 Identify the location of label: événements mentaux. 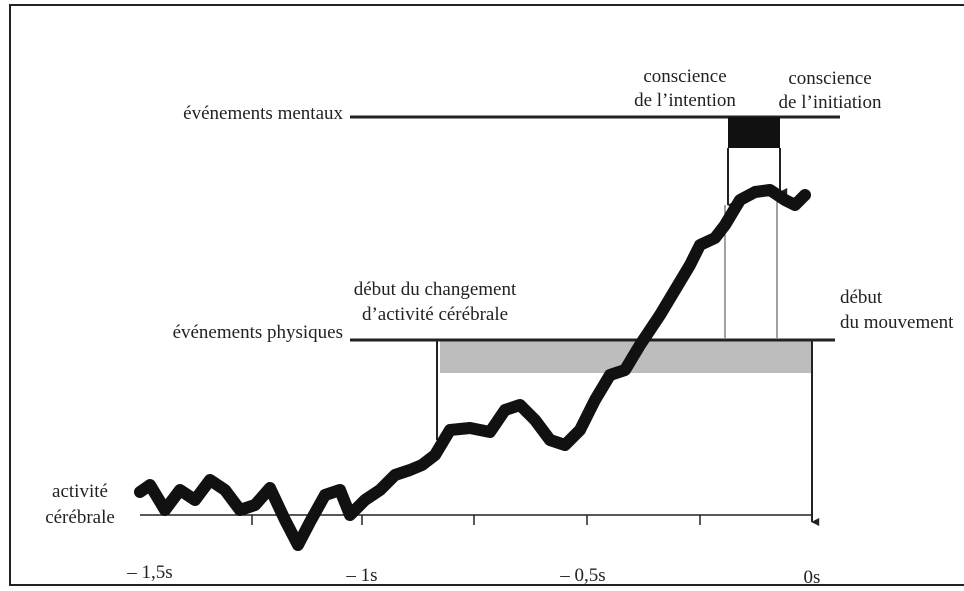
(263, 113).